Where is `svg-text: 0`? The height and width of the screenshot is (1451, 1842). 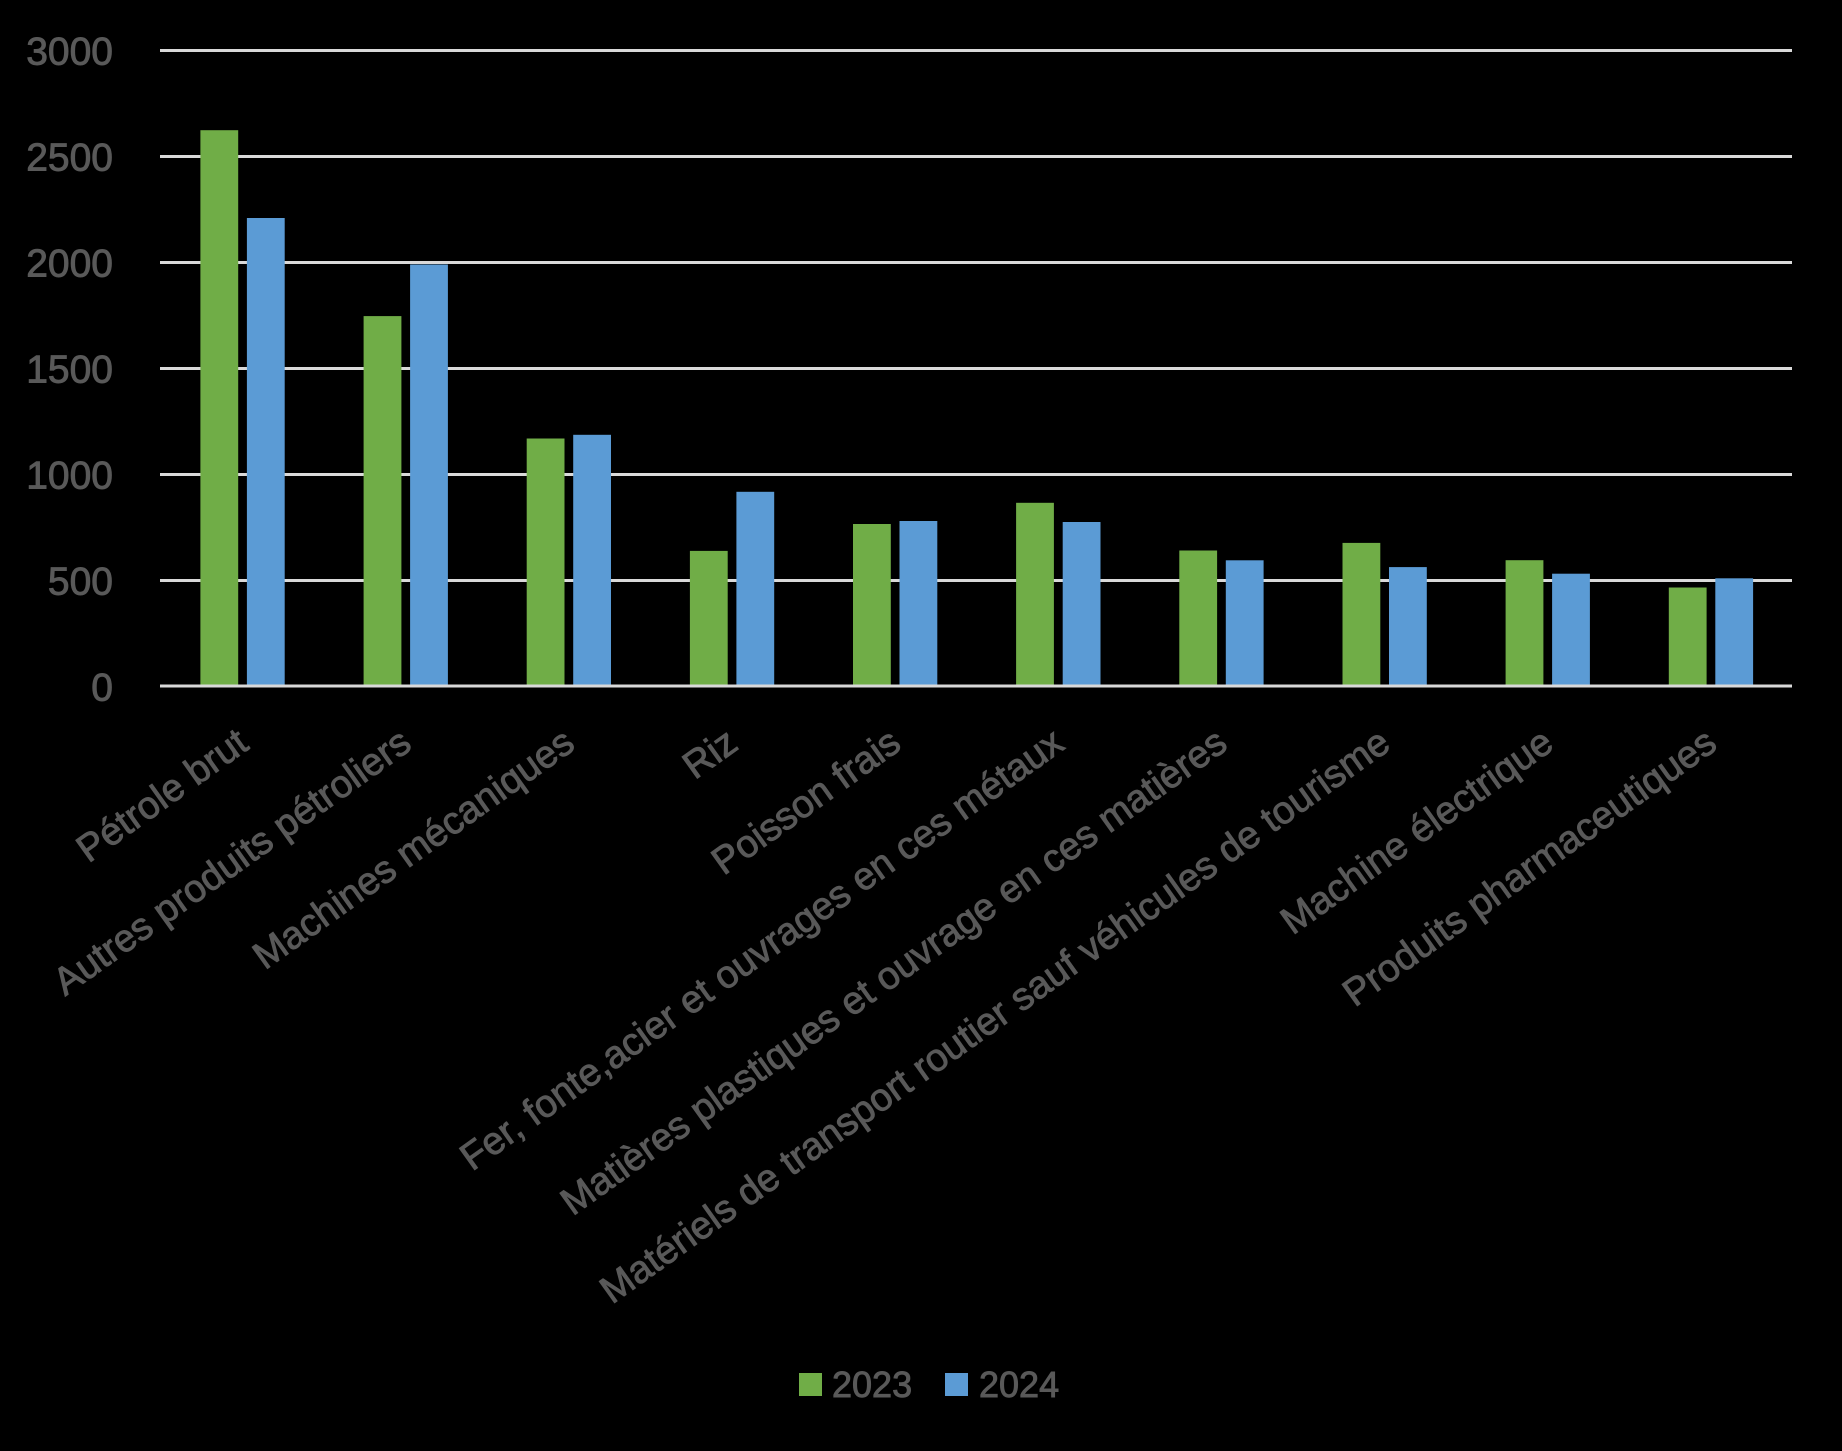
svg-text: 0 is located at coordinates (102, 688).